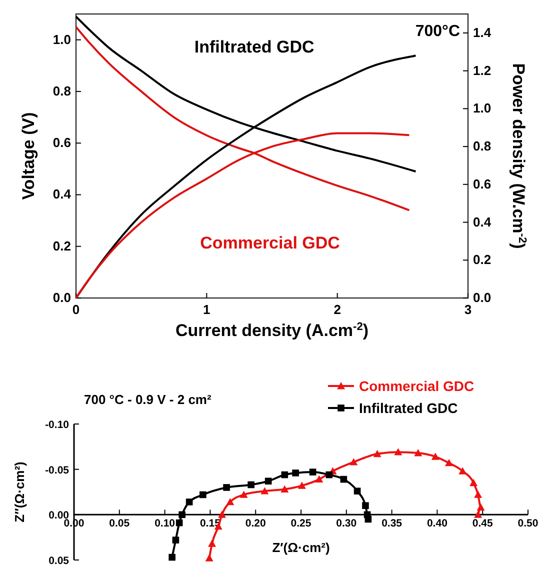 The height and width of the screenshot is (567, 549). I want to click on y-axis-title: Z″(Ω·cm²), so click(19, 492).